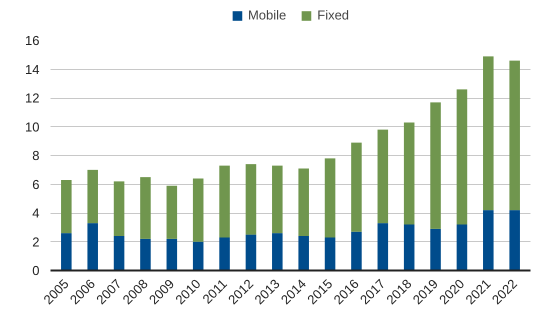 This screenshot has height=330, width=550. I want to click on y-tick-label: 0, so click(36, 270).